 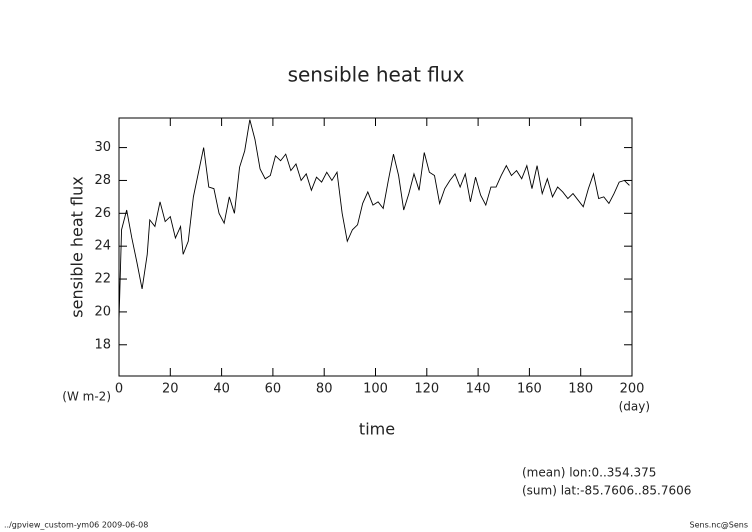 I want to click on x-tick-label: 40, so click(x=221, y=389).